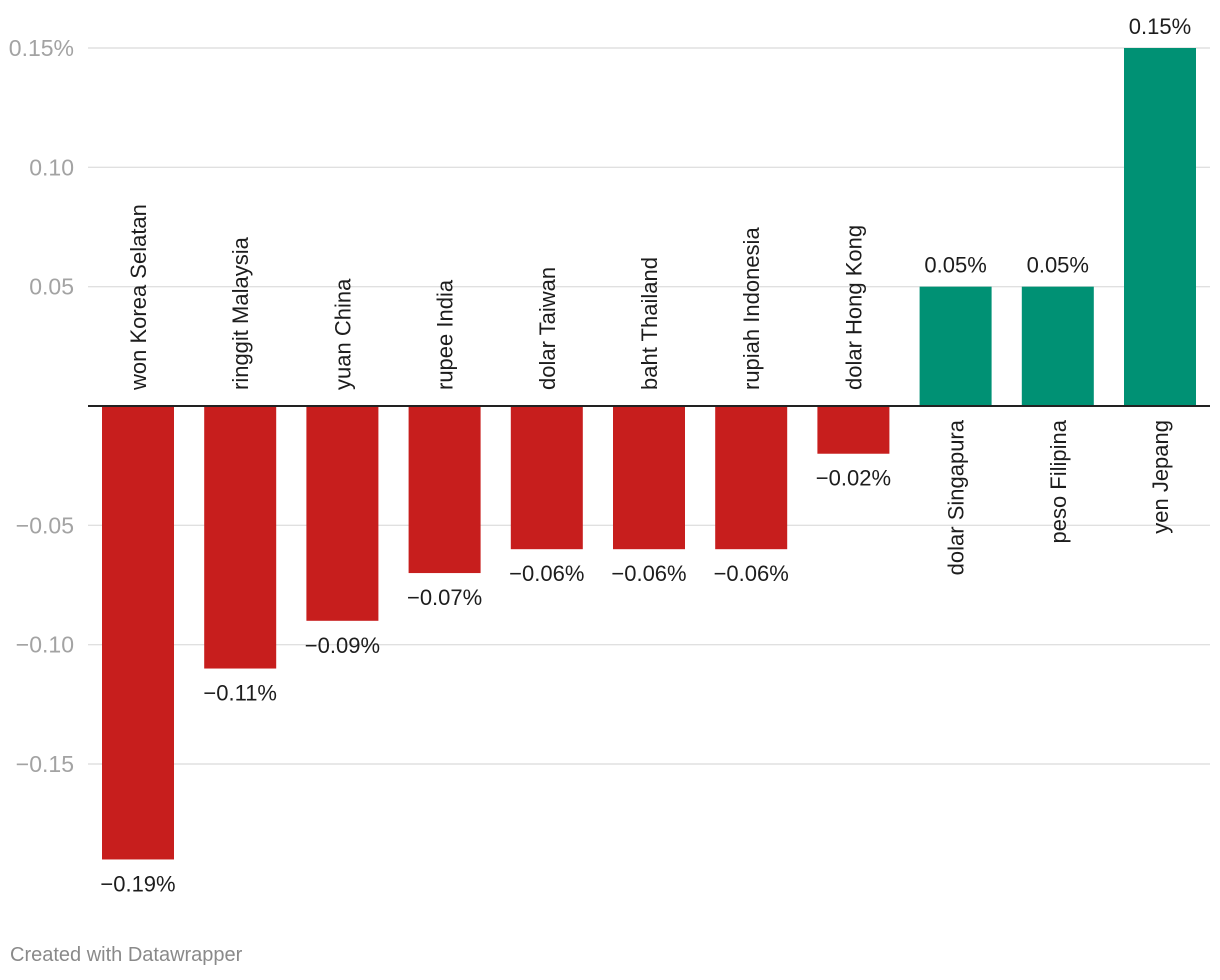  What do you see at coordinates (240, 313) in the screenshot?
I see `category-label: ringgit Malaysia` at bounding box center [240, 313].